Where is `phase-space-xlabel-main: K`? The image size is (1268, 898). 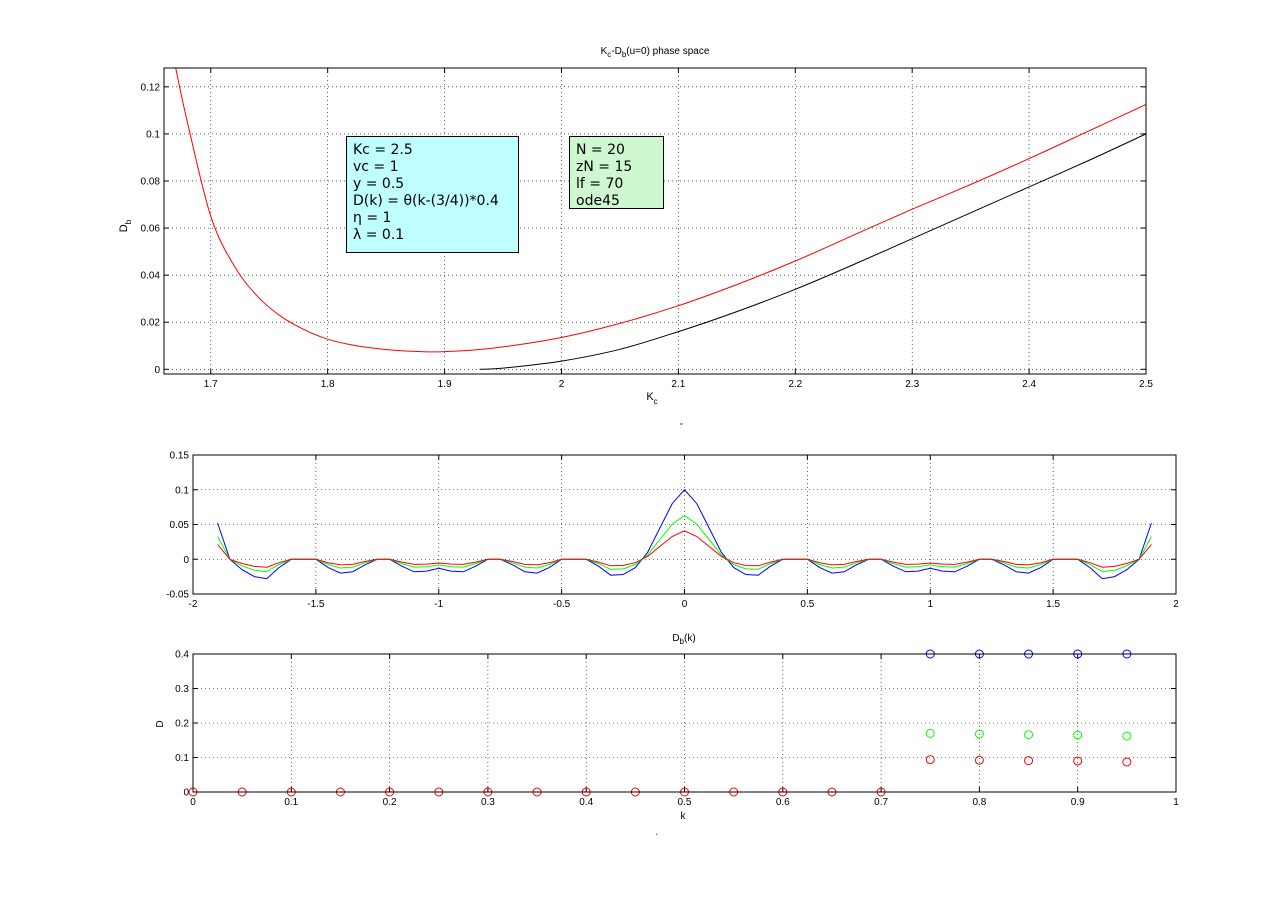
phase-space-xlabel-main: K is located at coordinates (650, 397).